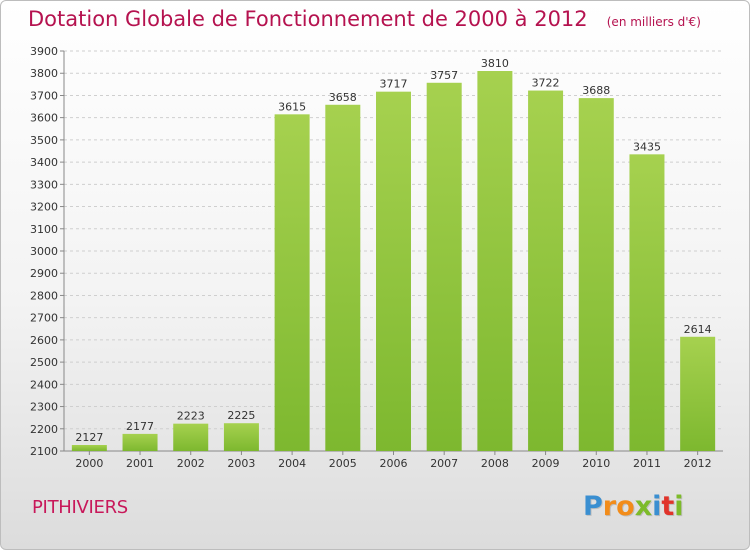 The width and height of the screenshot is (750, 550). I want to click on y-tick-label: 3500, so click(44, 140).